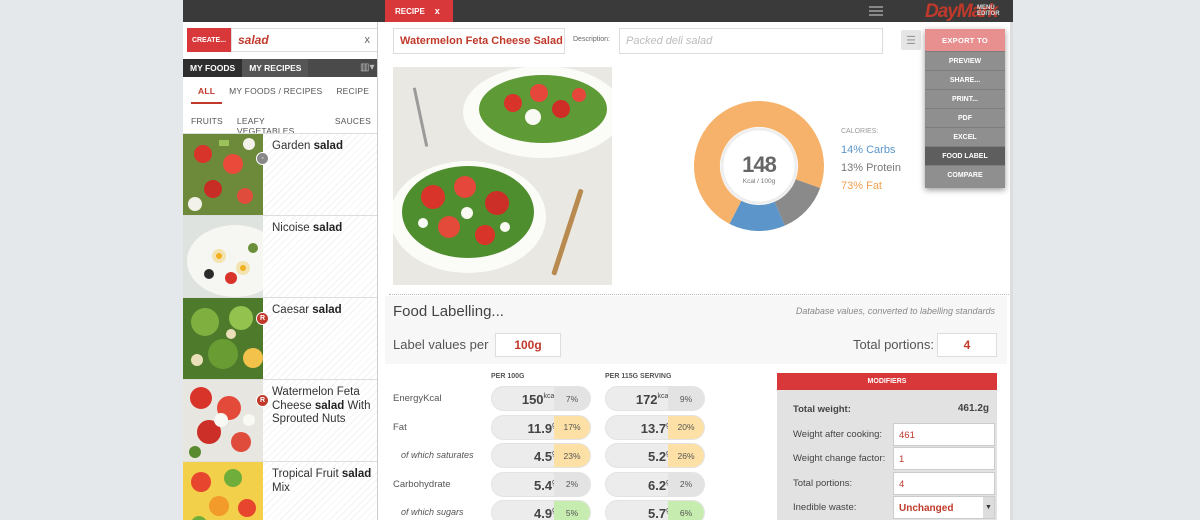  Describe the element at coordinates (538, 399) in the screenshot. I see `nutrient-value: 150kcal` at that location.